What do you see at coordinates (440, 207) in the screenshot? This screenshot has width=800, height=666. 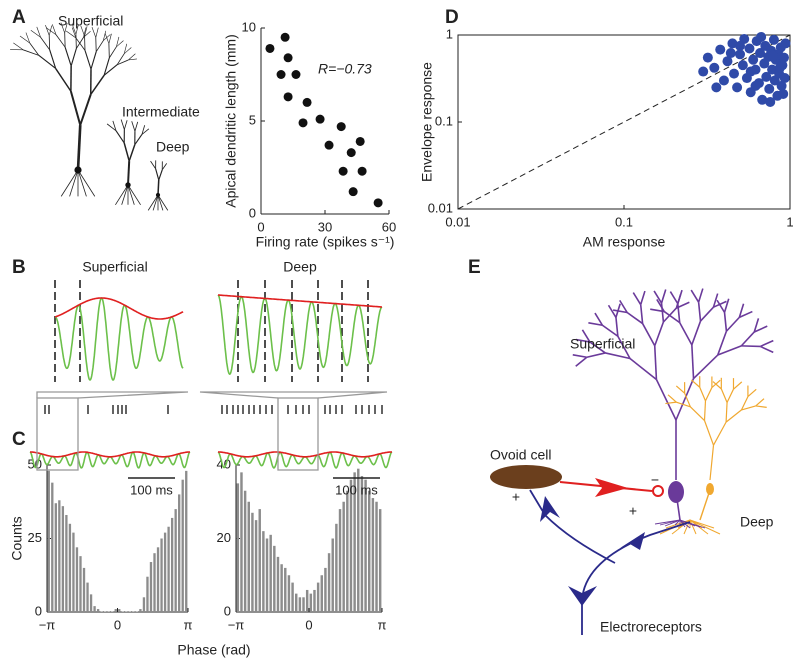 I see `y-tick-label: 0.01` at bounding box center [440, 207].